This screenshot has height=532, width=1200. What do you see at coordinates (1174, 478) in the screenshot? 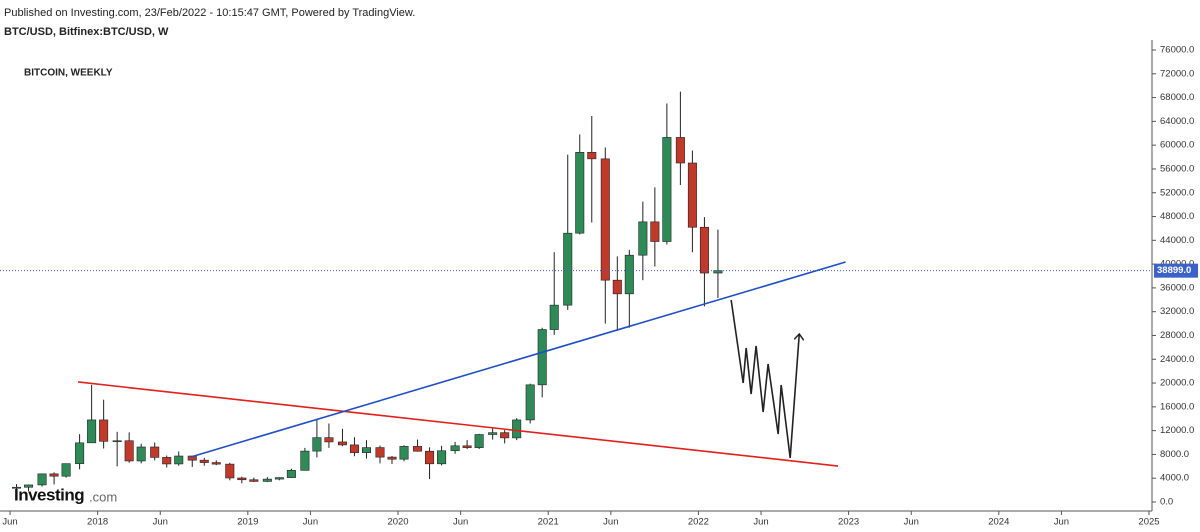
I see `y-tick-label: 4000.0` at bounding box center [1174, 478].